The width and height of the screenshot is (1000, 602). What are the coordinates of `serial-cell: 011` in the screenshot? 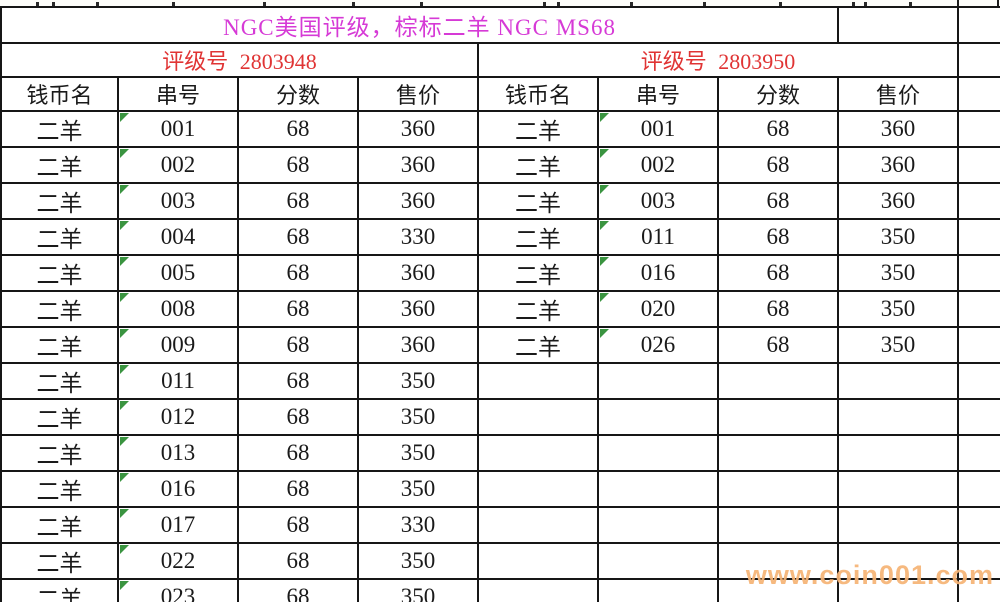 It's located at (178, 381).